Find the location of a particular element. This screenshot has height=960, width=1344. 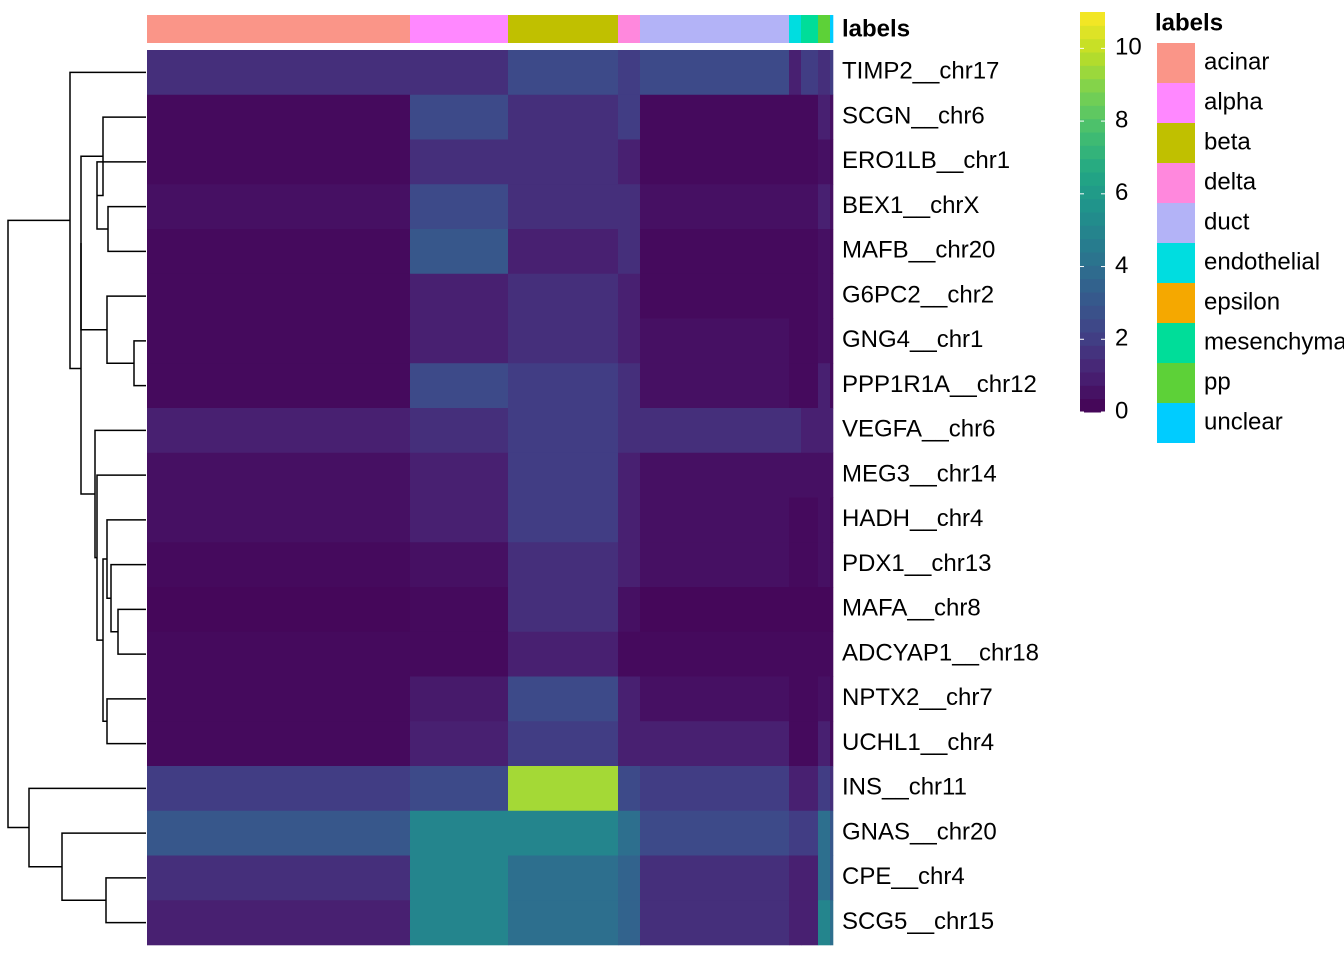

legend-label: epsilon is located at coordinates (1242, 301).